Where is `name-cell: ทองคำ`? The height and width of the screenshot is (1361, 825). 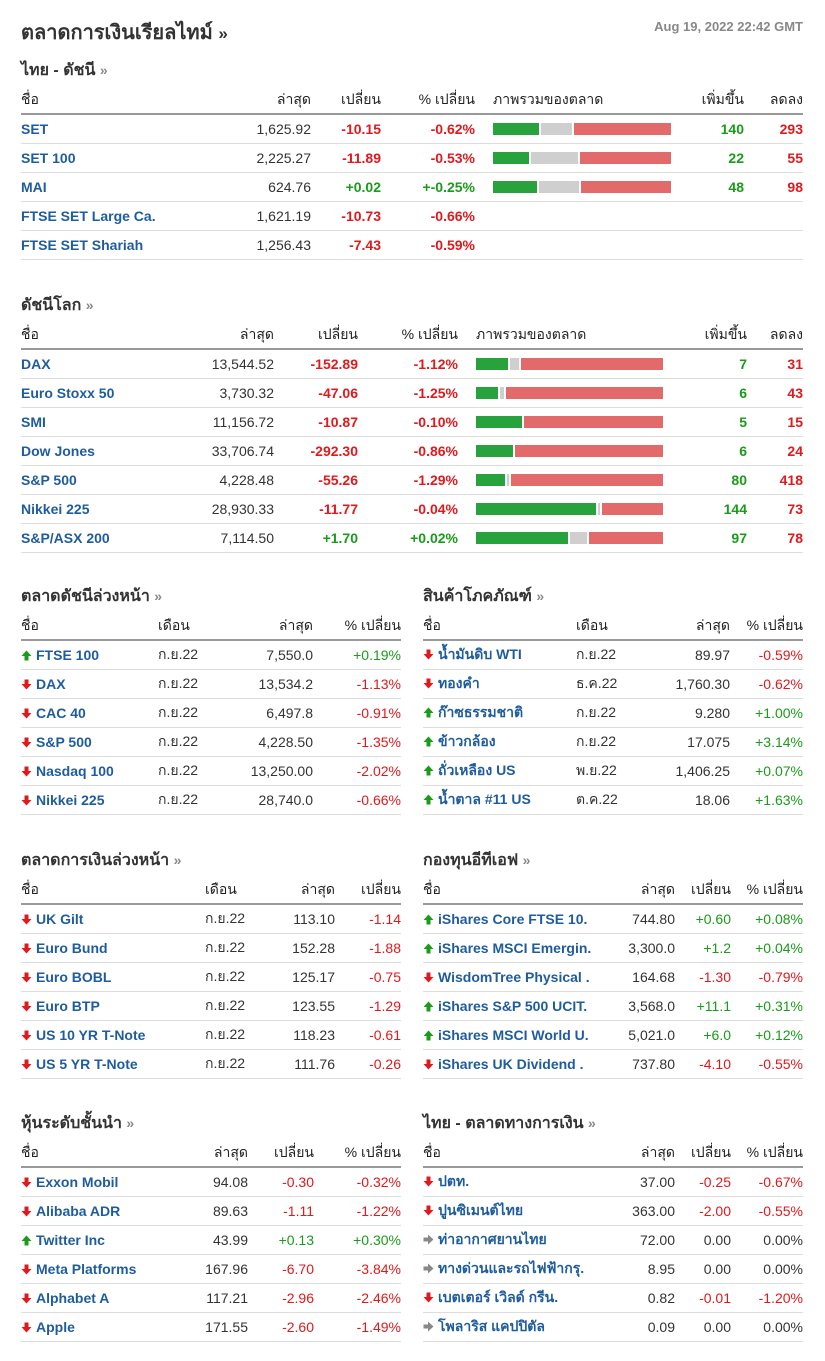
name-cell: ทองคำ is located at coordinates (499, 684).